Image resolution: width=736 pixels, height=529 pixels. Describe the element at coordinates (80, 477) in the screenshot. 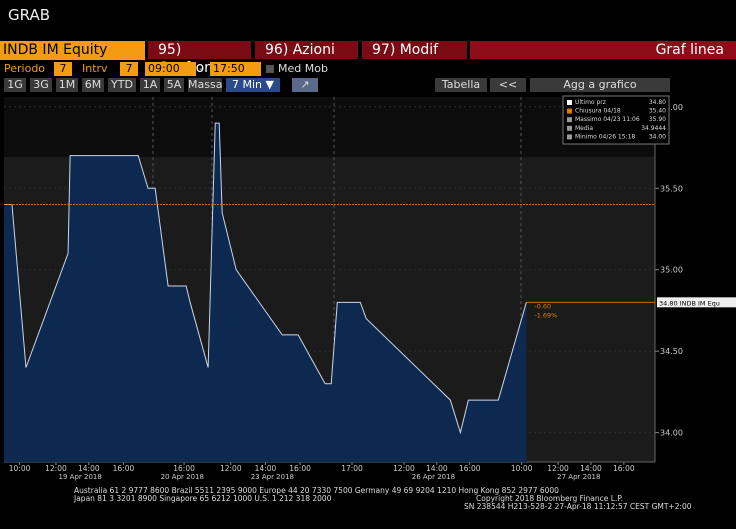

I see `x-date-label: 19 Apr 2018` at that location.